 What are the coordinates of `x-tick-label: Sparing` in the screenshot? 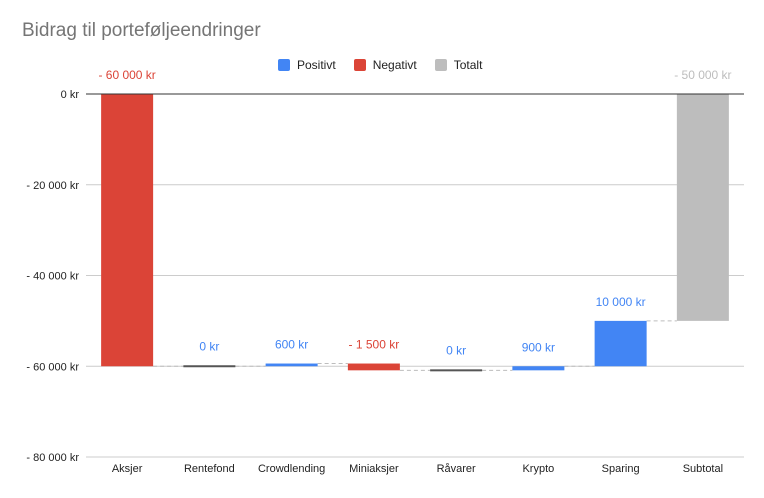 It's located at (621, 469).